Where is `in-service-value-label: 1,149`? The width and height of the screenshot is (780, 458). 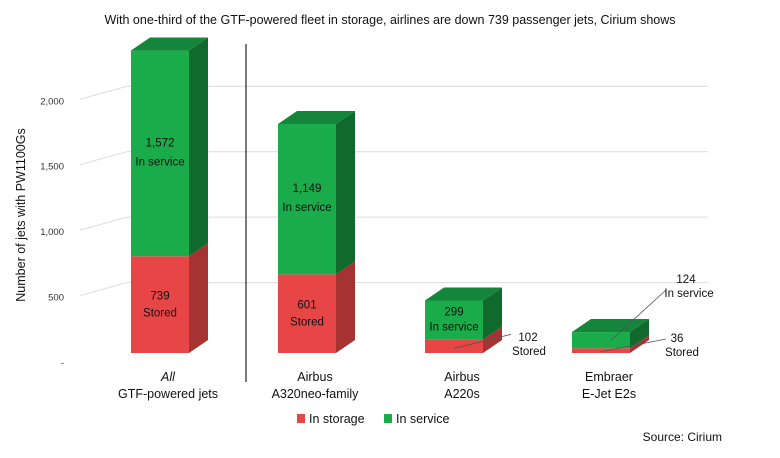 in-service-value-label: 1,149 is located at coordinates (307, 189).